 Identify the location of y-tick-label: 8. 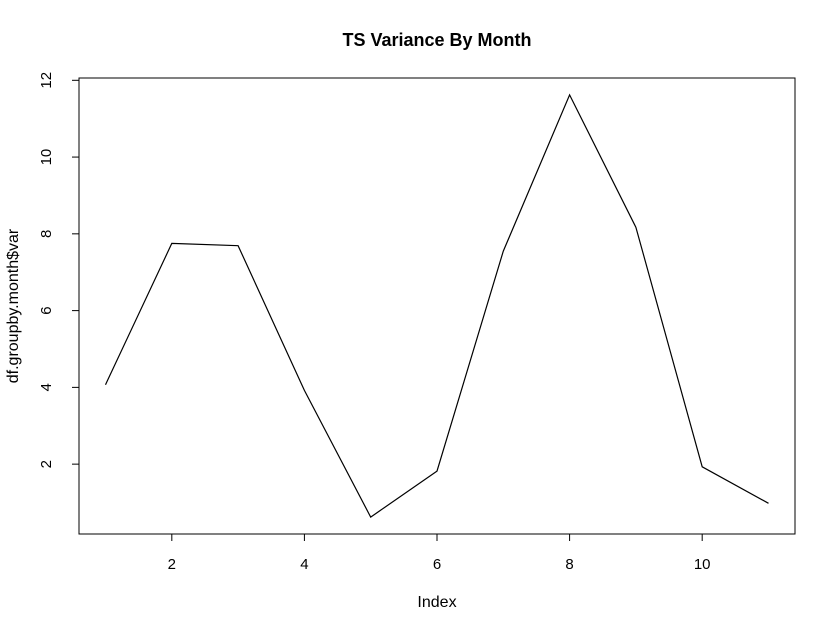
(46, 234).